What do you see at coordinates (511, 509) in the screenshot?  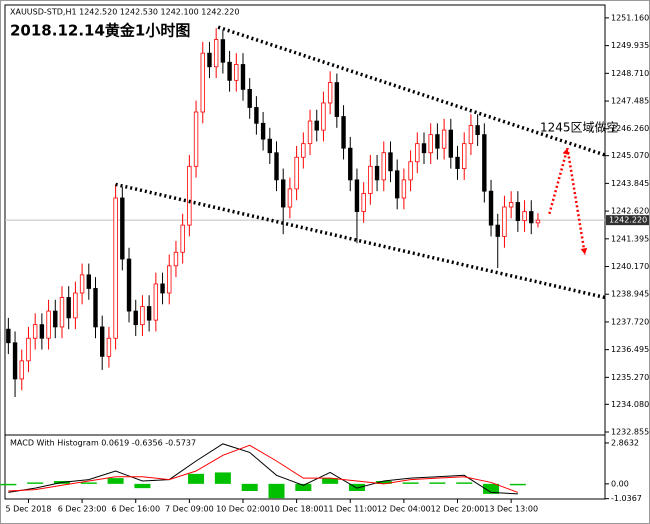 I see `x-tick-label: 13 Dec 13:00` at bounding box center [511, 509].